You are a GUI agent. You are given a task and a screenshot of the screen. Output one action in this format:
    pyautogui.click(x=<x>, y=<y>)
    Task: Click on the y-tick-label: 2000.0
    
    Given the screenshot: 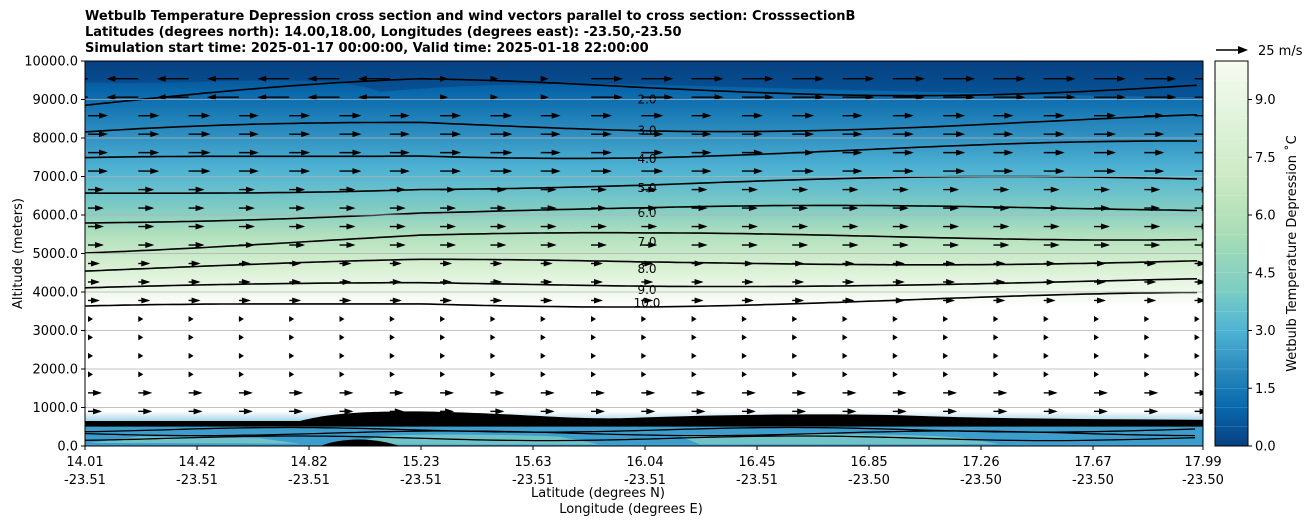 What is the action you would take?
    pyautogui.click(x=56, y=370)
    